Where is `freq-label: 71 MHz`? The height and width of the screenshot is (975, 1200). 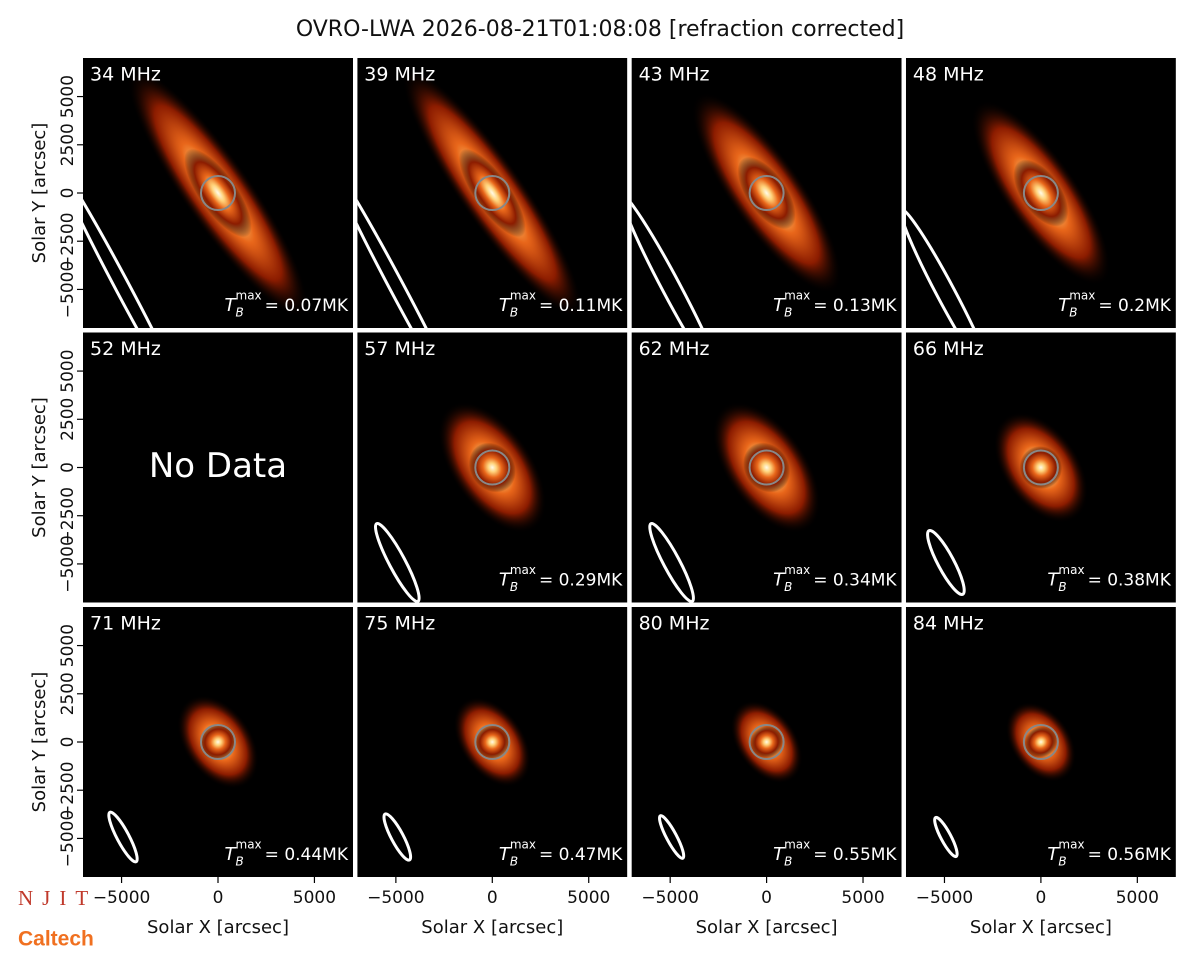
freq-label: 71 MHz is located at coordinates (125, 624).